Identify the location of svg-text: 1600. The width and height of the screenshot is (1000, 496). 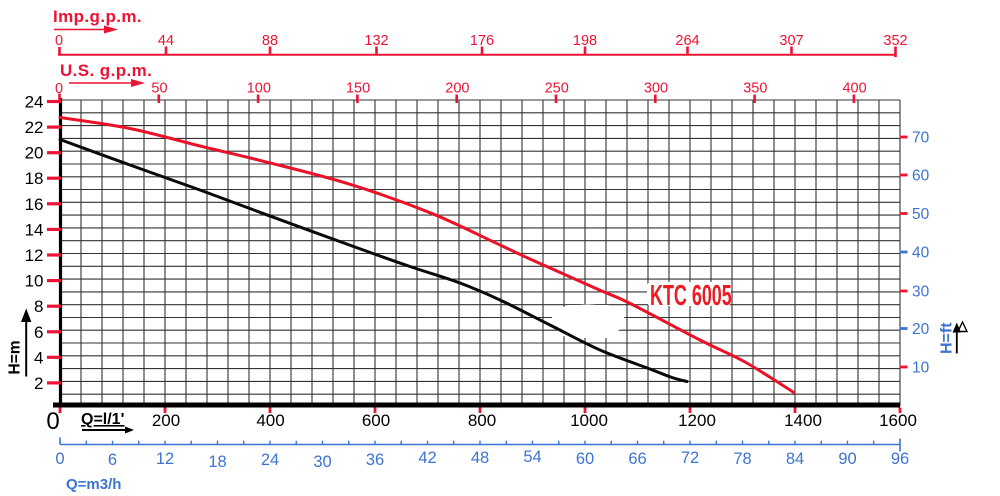
(898, 420).